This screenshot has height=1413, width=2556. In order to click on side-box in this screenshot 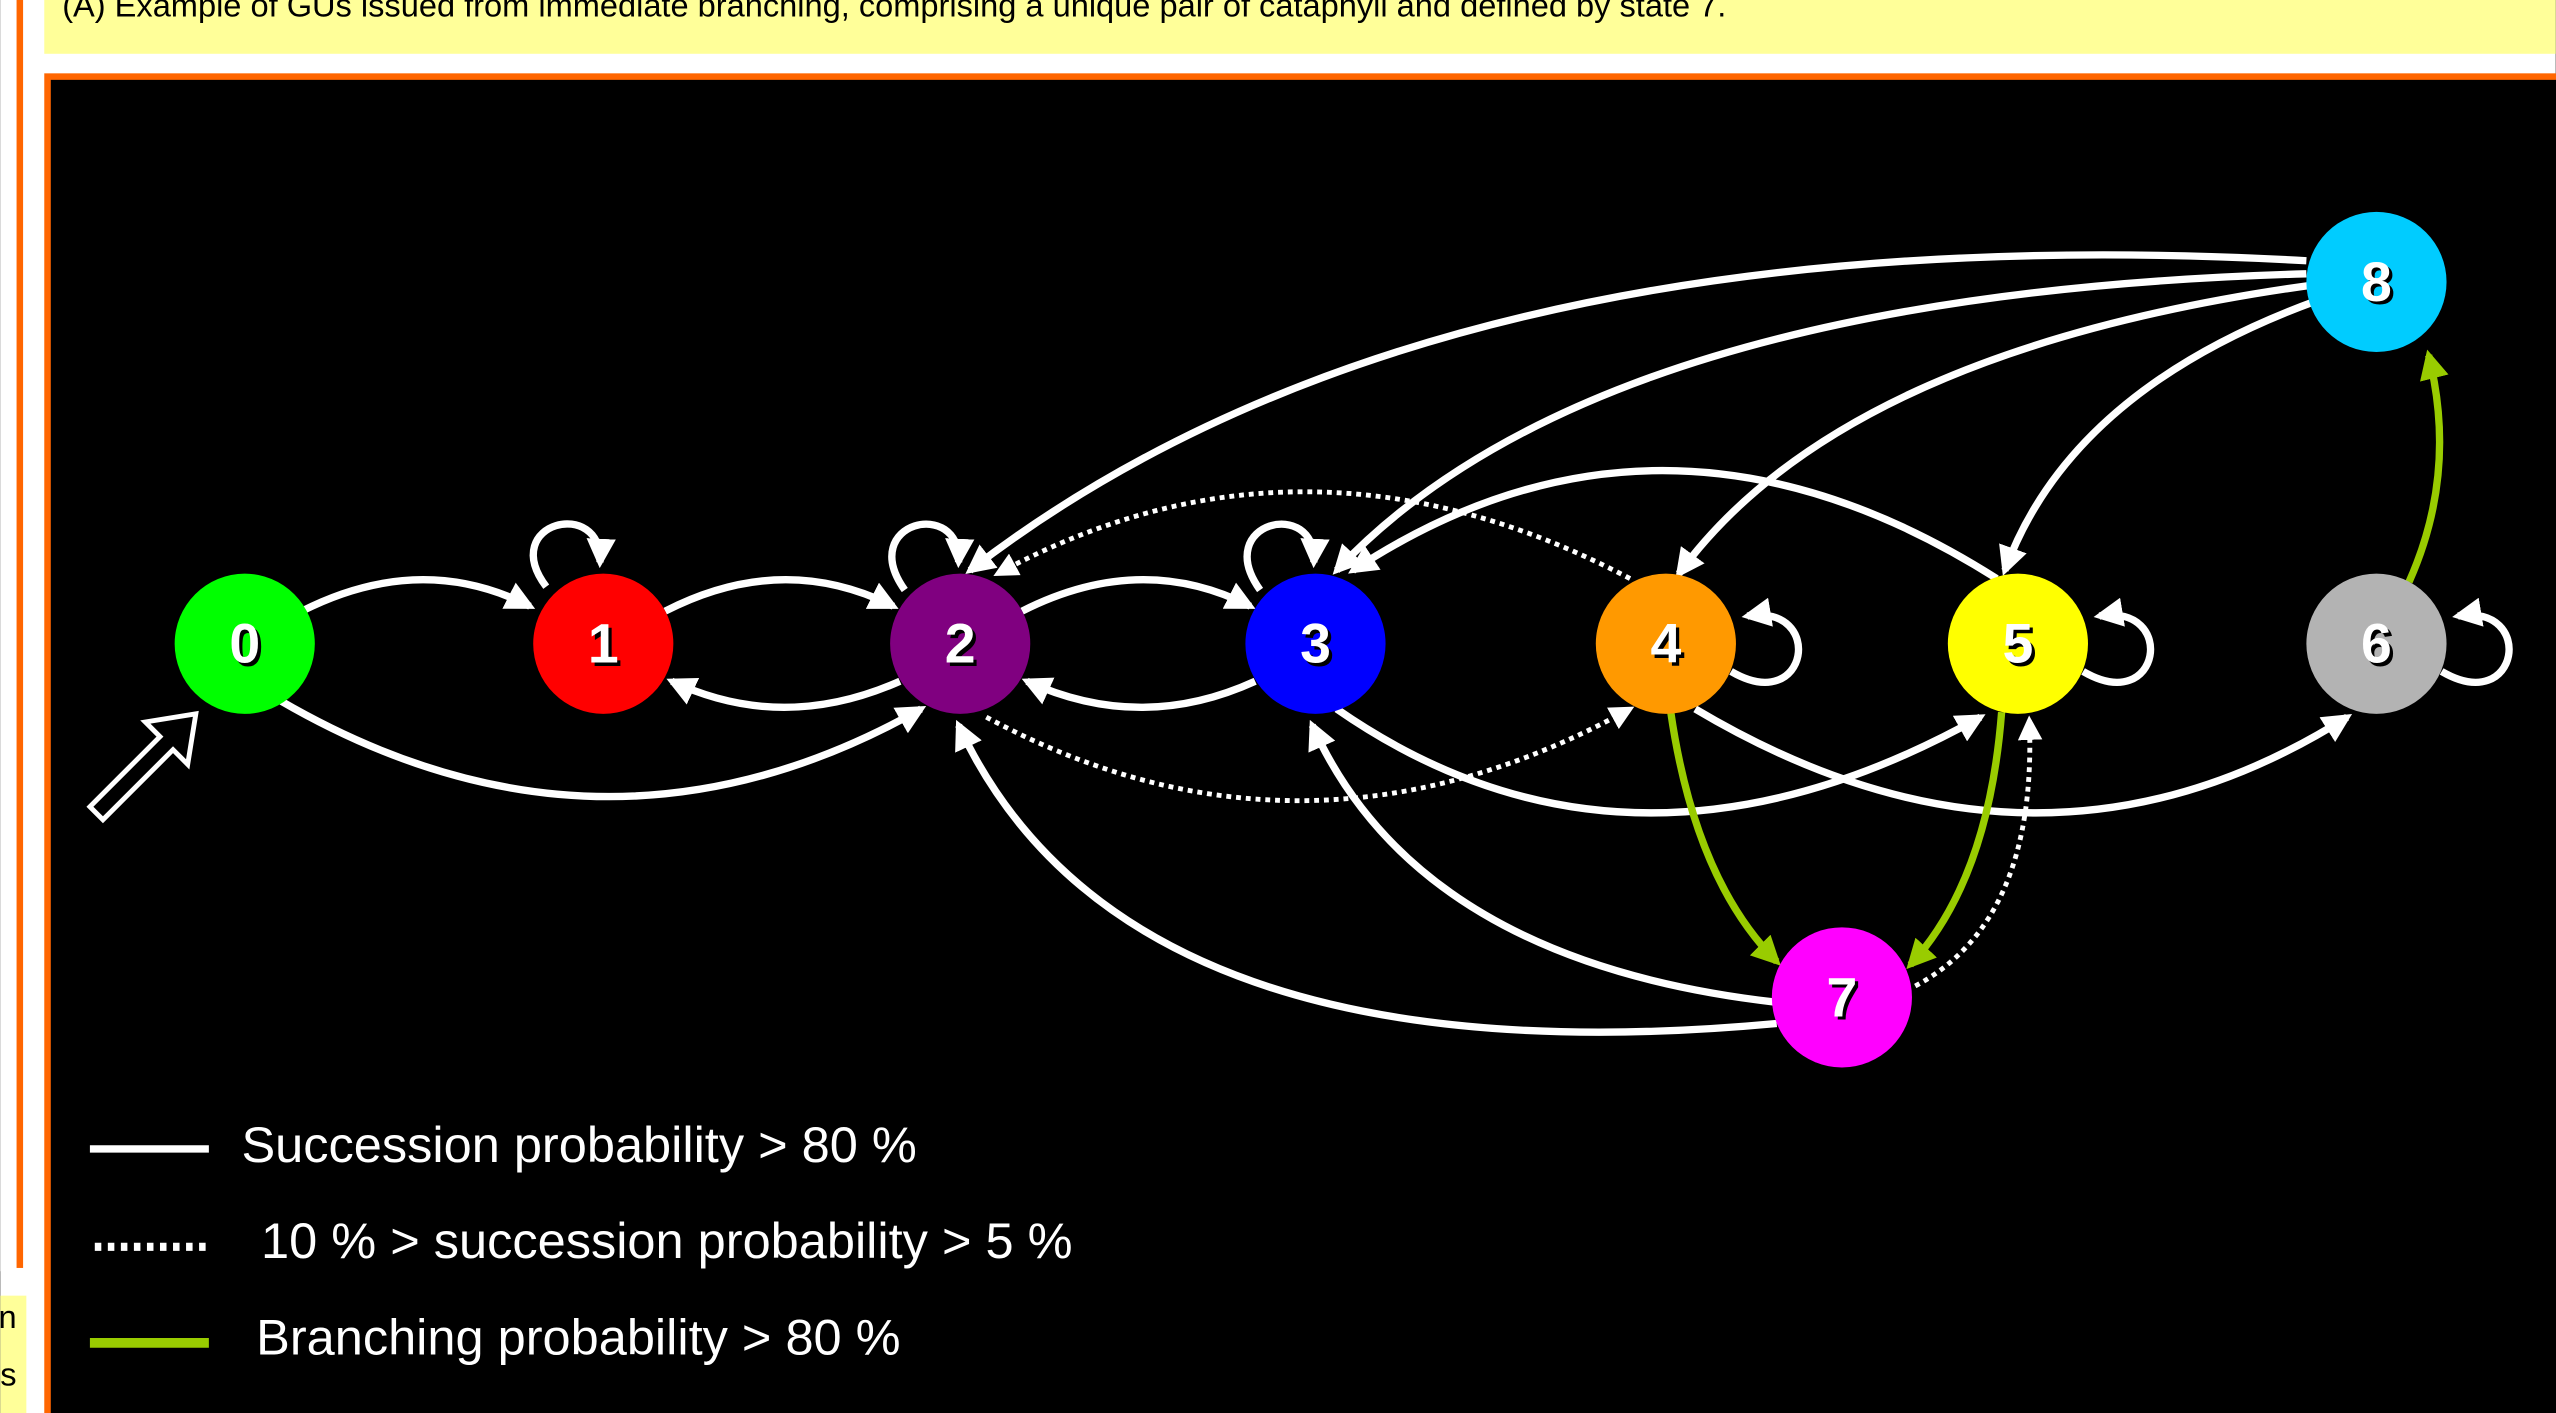, I will do `click(13, 1354)`.